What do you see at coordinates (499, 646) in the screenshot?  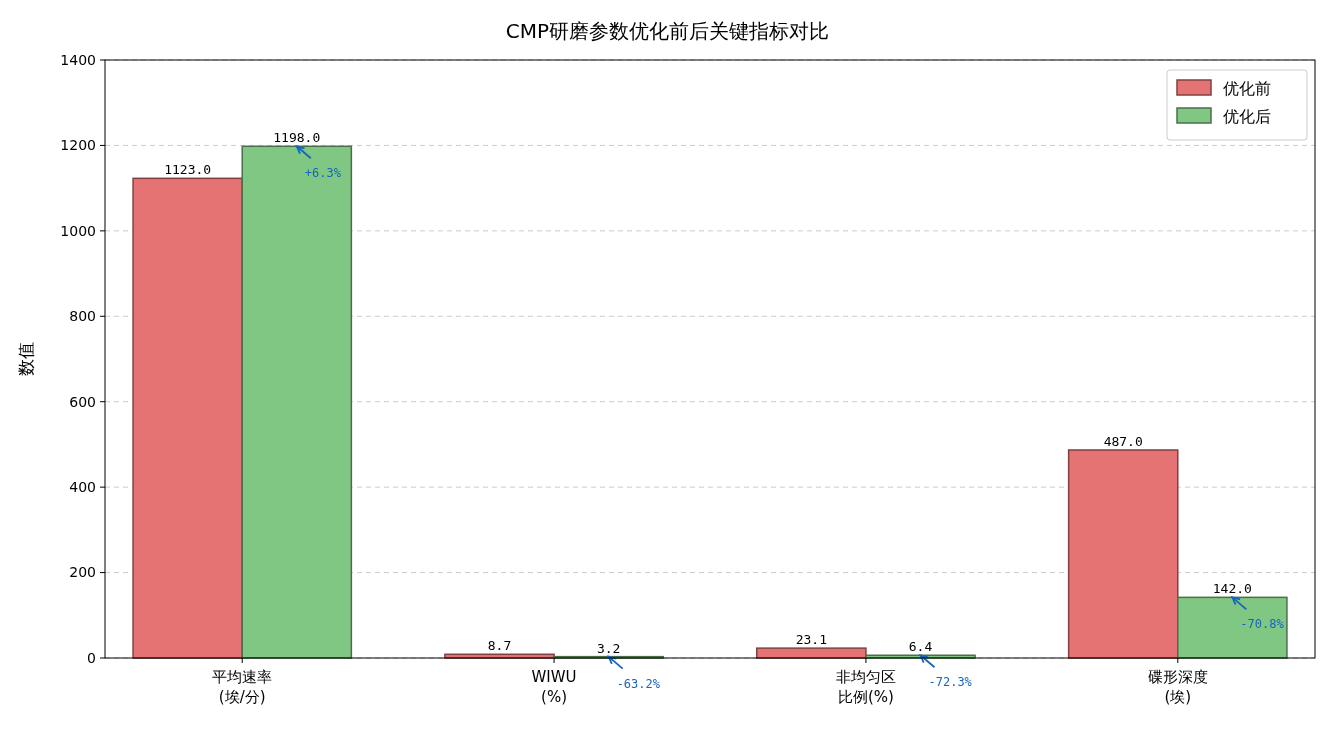 I see `data-label: 8.7` at bounding box center [499, 646].